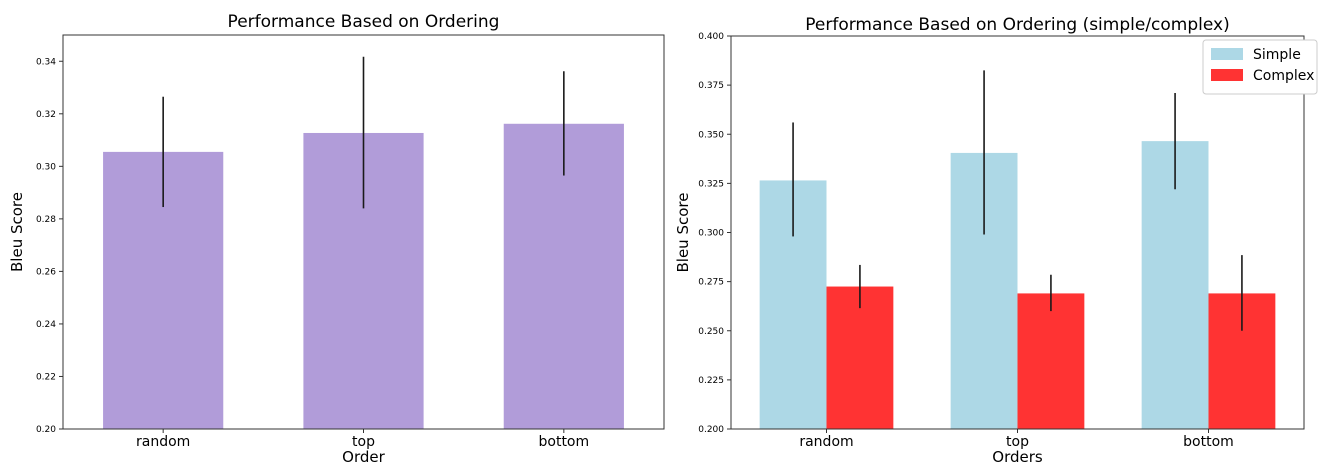  What do you see at coordinates (1017, 456) in the screenshot?
I see `x-axis-label: Orders` at bounding box center [1017, 456].